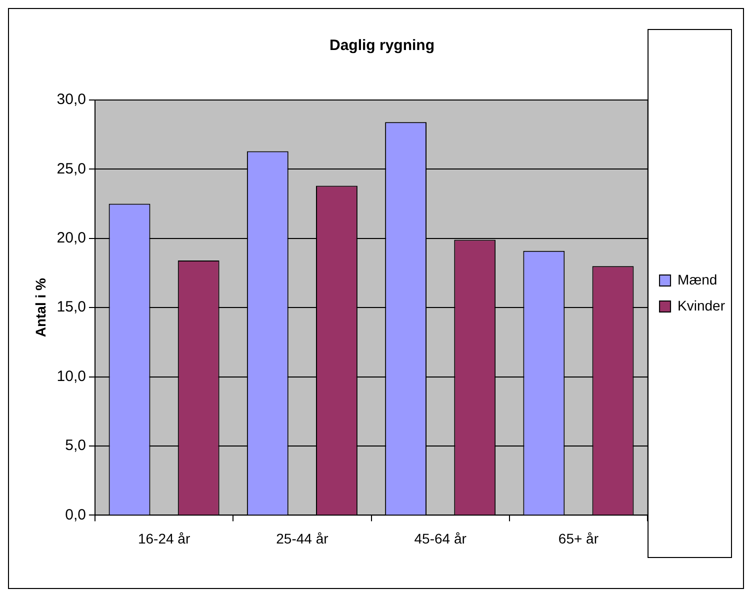  Describe the element at coordinates (698, 279) in the screenshot. I see `legend-label: Mænd` at that location.